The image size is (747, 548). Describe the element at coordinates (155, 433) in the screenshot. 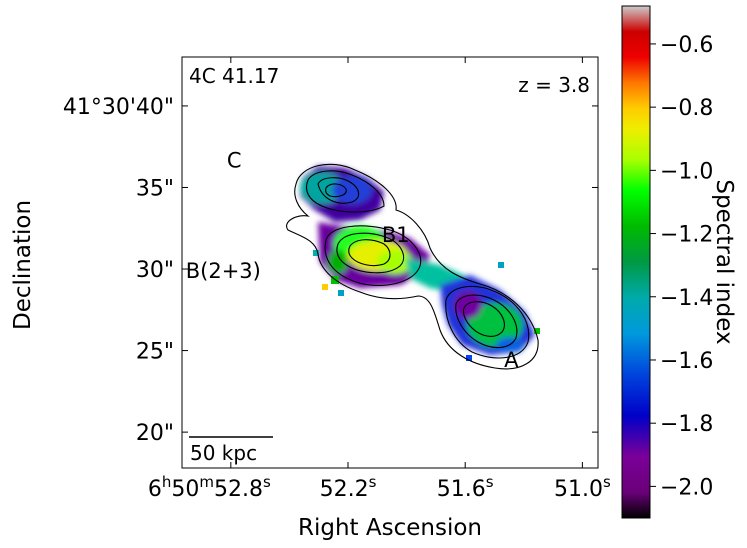

I see `y-tick-label: 20"` at that location.